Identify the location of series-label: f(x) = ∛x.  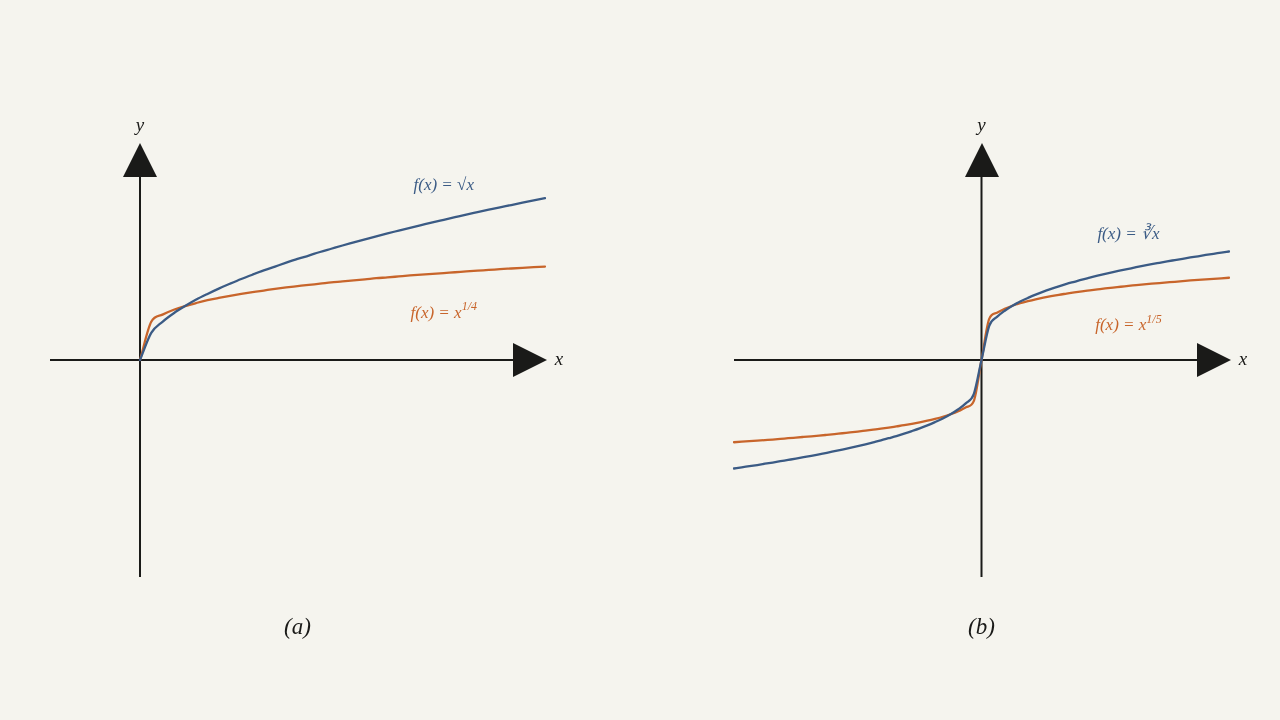
(1128, 233).